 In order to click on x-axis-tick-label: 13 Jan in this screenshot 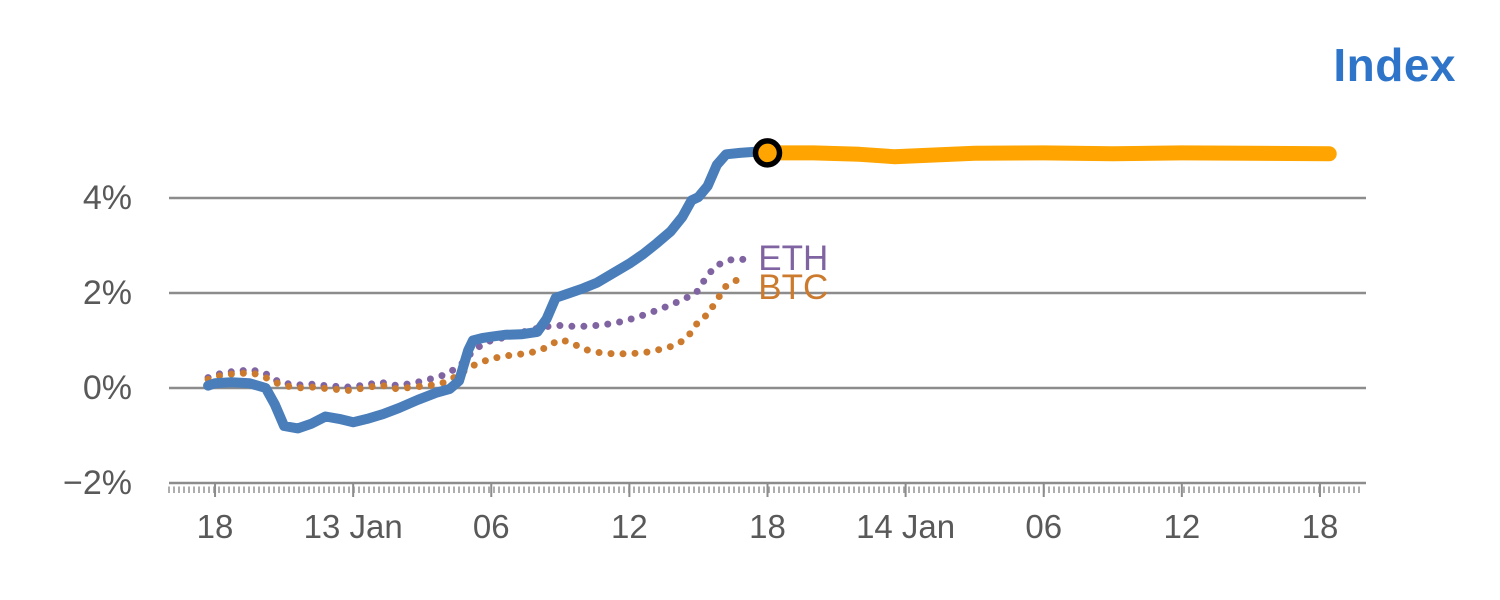, I will do `click(353, 526)`.